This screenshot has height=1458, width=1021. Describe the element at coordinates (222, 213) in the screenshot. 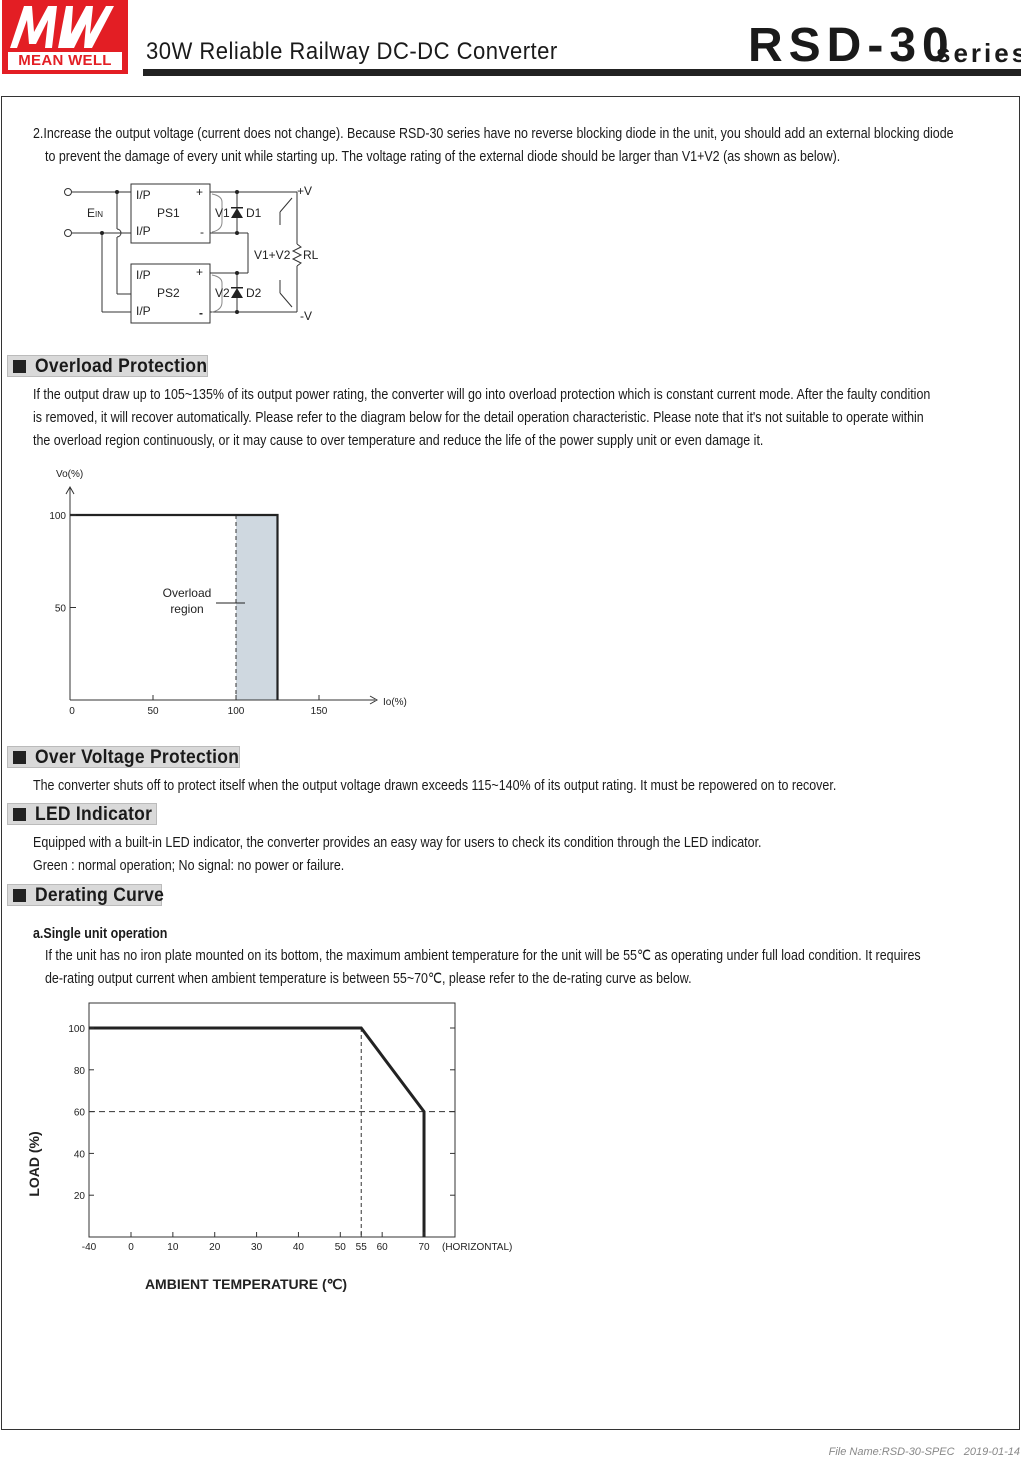

I see `v1-label: V1` at that location.